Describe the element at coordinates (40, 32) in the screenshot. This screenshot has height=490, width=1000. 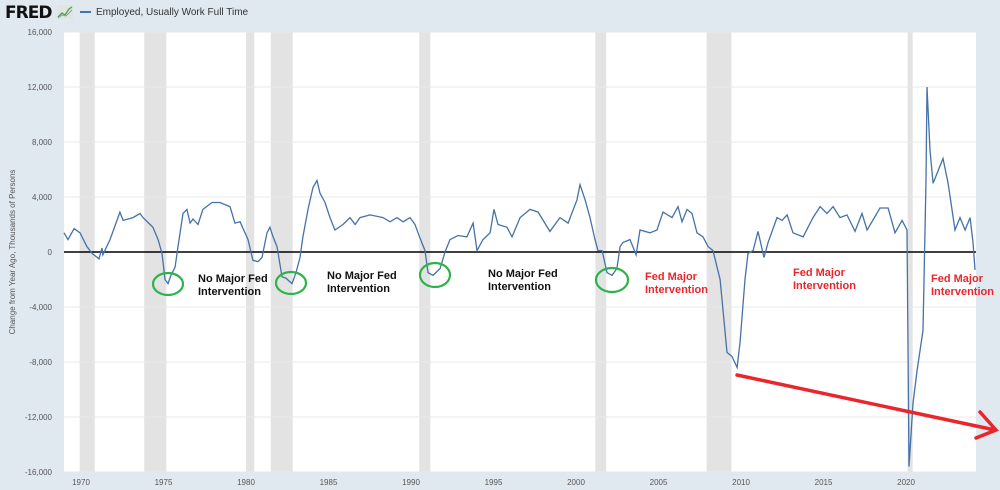
I see `y-tick-label: 16,000` at that location.